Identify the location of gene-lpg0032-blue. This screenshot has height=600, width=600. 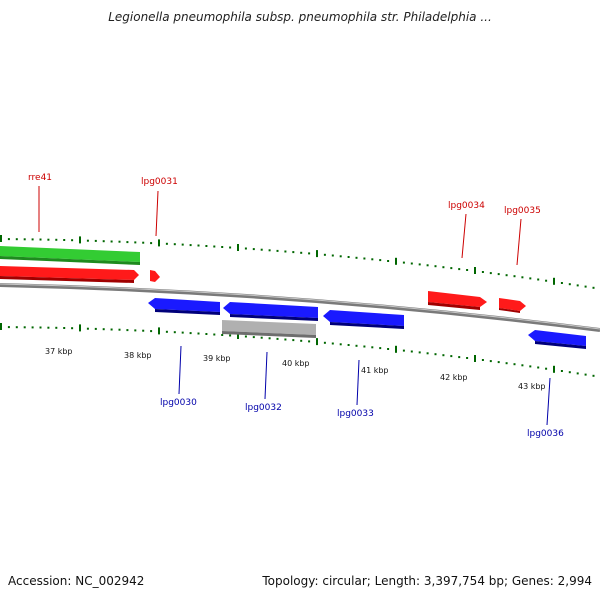
(270, 311).